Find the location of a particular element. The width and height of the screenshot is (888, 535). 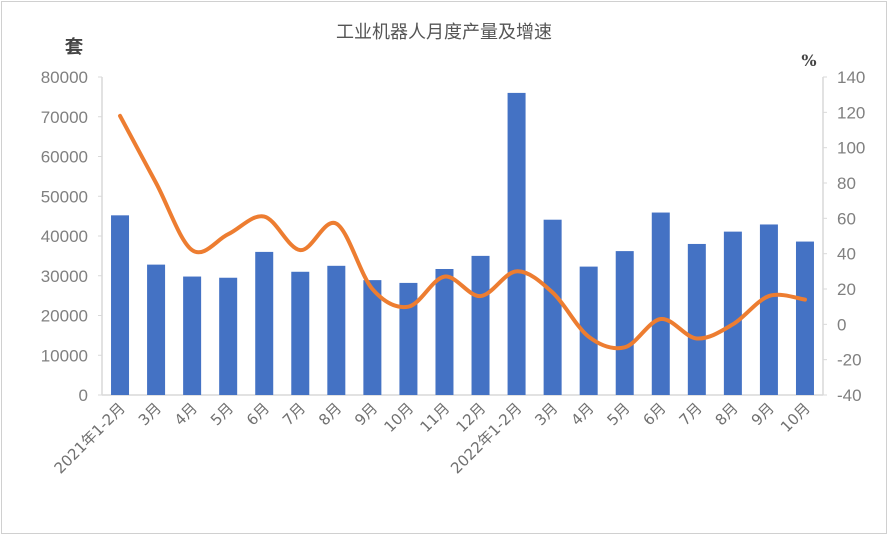

left-tick-label: 20000 is located at coordinates (64, 316).